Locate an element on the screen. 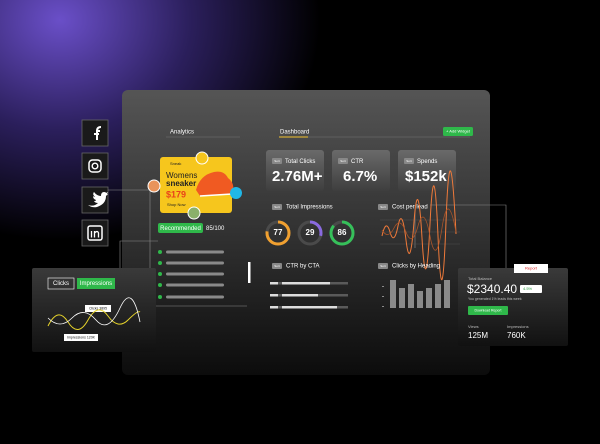 Image resolution: width=600 pixels, height=444 pixels. clicks-tab-label: Clicks is located at coordinates (61, 284).